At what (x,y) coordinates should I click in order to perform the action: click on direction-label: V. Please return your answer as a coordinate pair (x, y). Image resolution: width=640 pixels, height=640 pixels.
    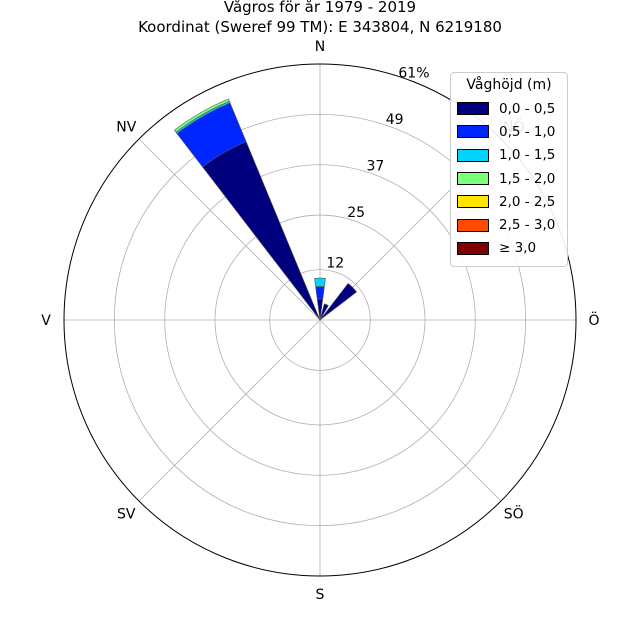
    Looking at the image, I should click on (46, 321).